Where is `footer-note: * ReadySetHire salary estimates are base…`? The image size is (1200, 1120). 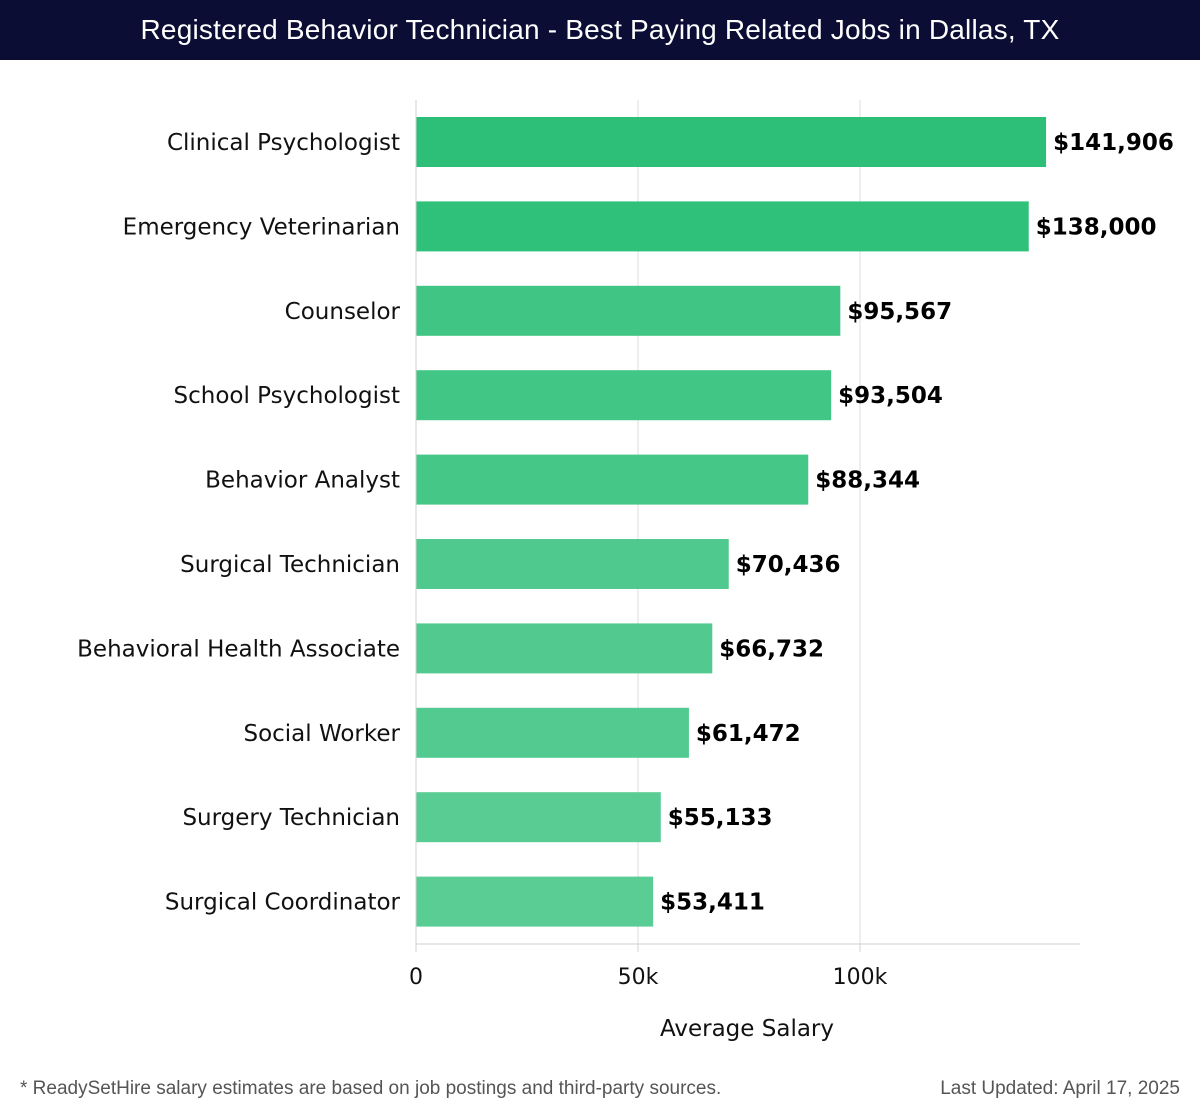 footer-note: * ReadySetHire salary estimates are base… is located at coordinates (371, 1088).